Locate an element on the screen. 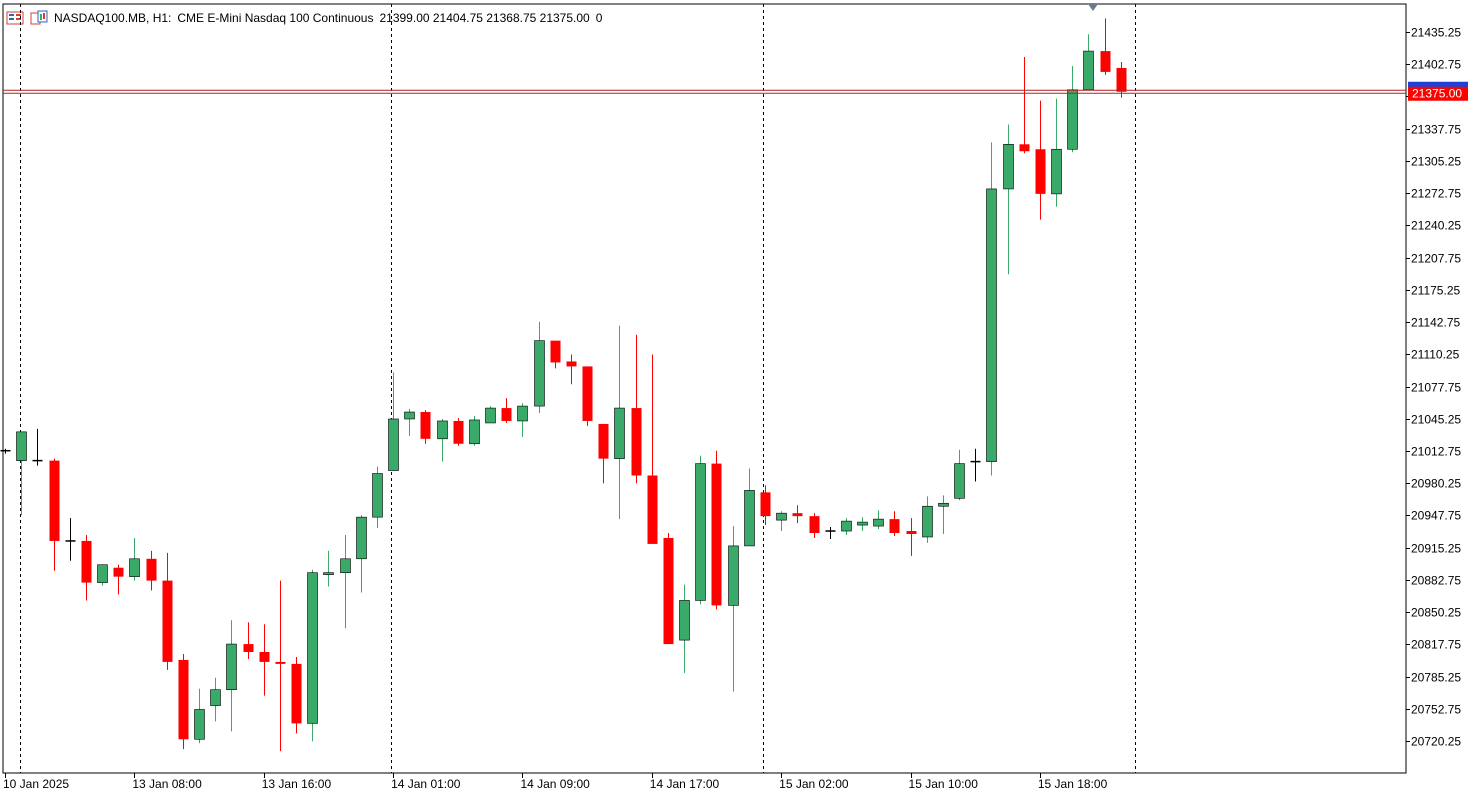  ask-price-tag is located at coordinates (1438, 84).